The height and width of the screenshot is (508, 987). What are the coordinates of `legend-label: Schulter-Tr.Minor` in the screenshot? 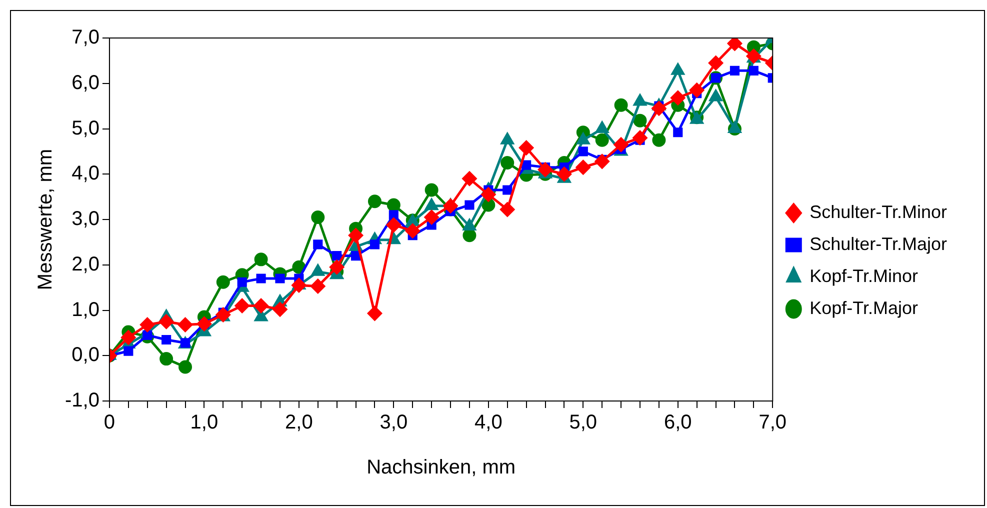 It's located at (879, 212).